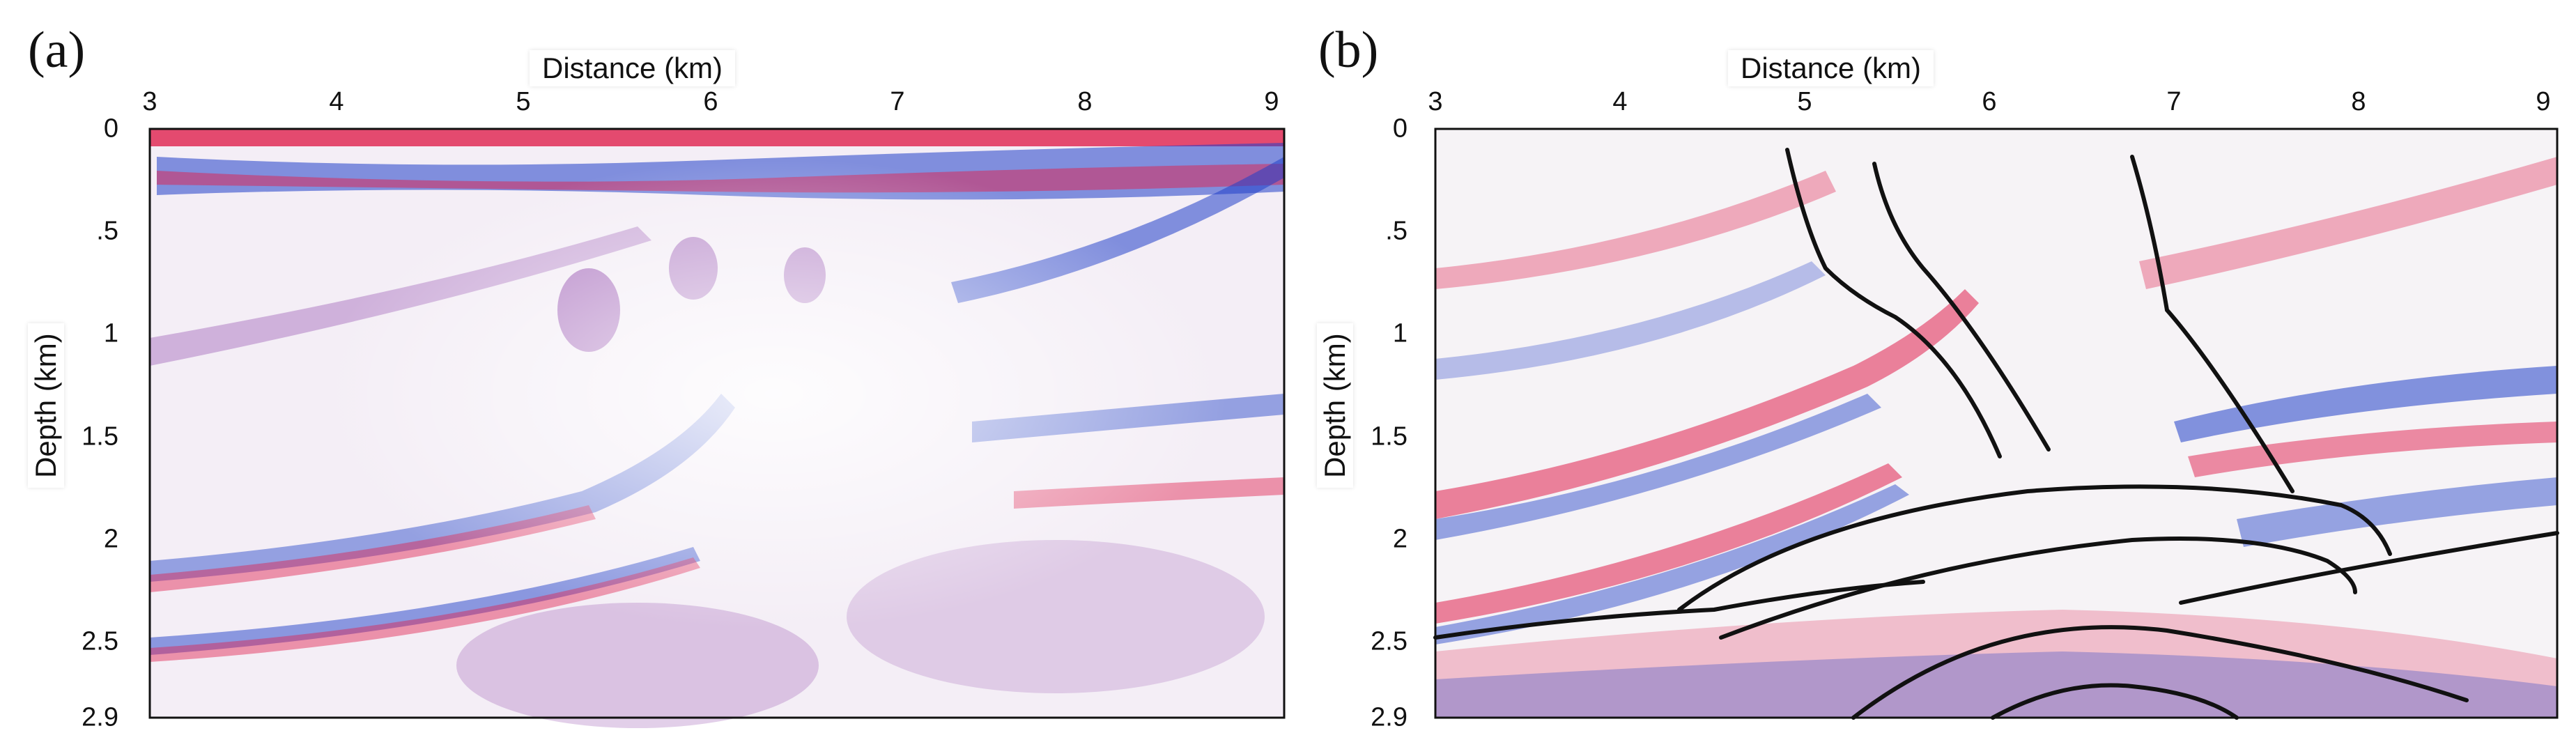  I want to click on panel-letter: (a), so click(57, 50).